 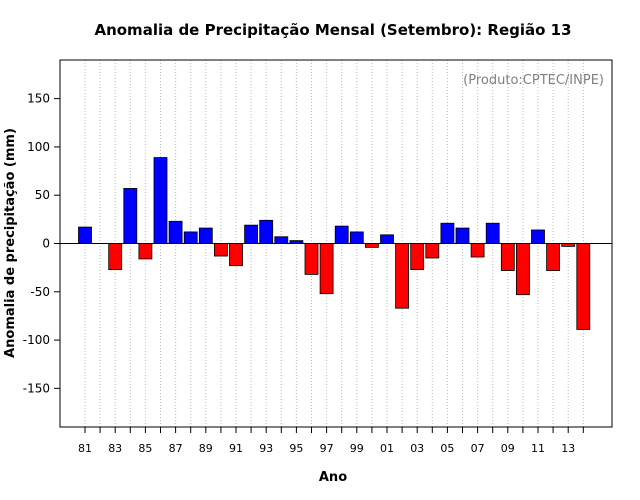 I want to click on x-tick-label: 07, so click(x=478, y=448).